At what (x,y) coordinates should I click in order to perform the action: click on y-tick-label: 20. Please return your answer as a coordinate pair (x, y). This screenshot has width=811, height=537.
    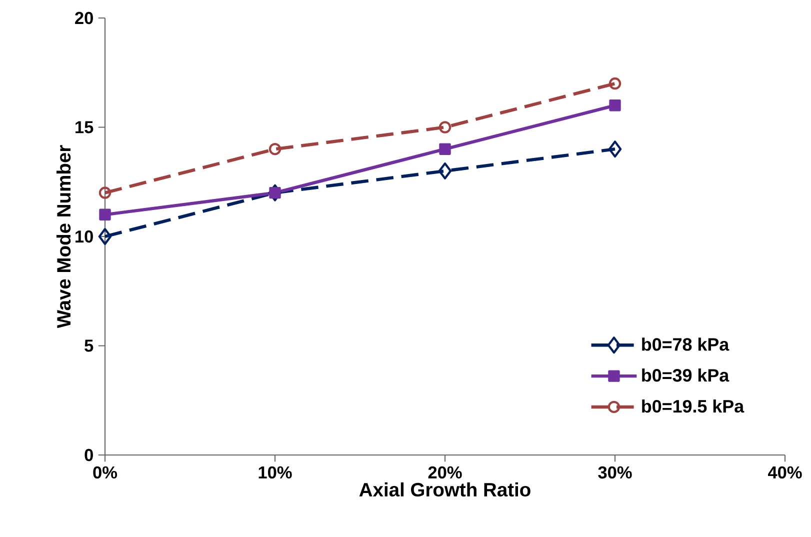
    Looking at the image, I should click on (84, 18).